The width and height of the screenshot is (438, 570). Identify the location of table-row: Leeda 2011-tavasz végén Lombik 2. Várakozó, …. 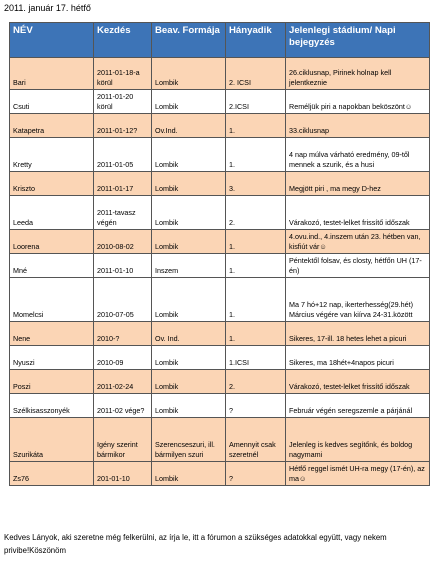
(219, 212).